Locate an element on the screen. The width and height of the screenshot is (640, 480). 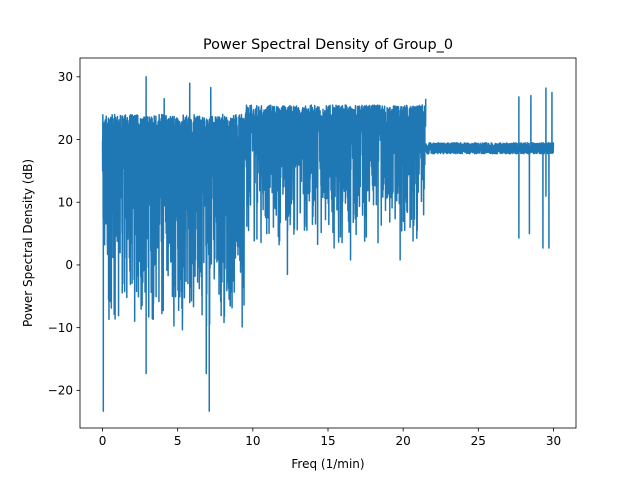
x-tick-label: 30 is located at coordinates (553, 441).